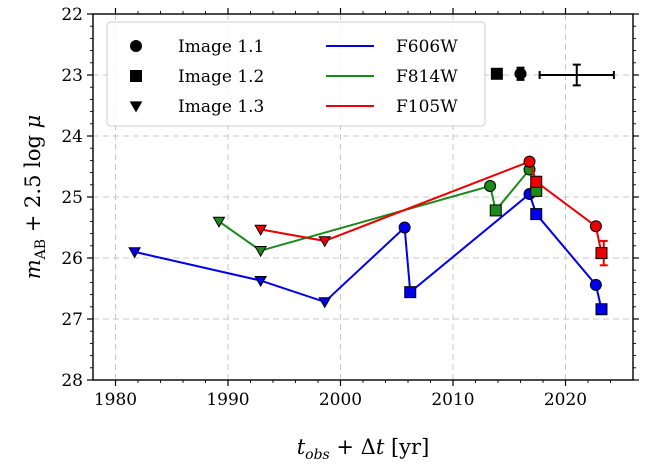  I want to click on y-tick-label: 24, so click(72, 137).